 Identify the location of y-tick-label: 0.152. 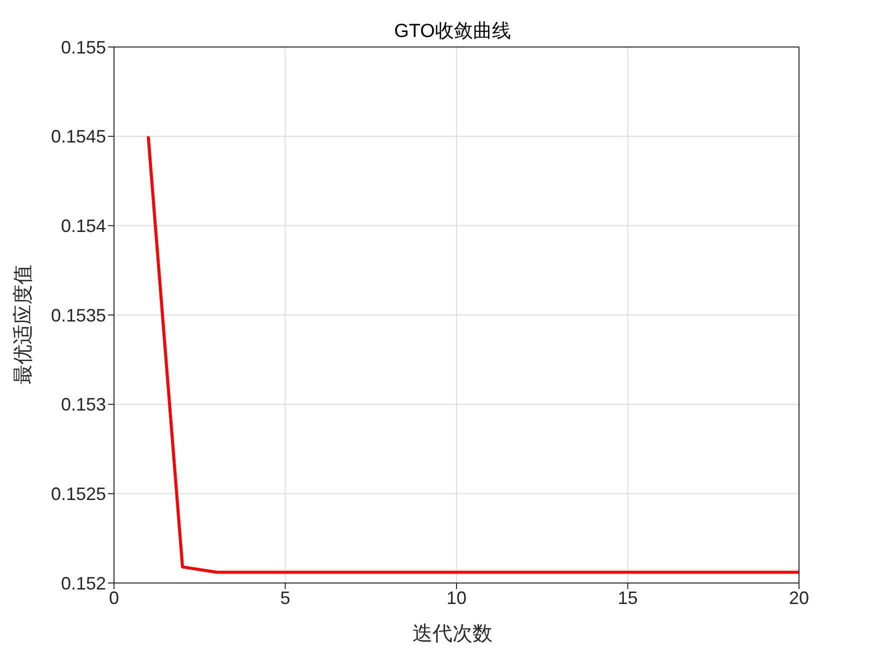
(83, 583).